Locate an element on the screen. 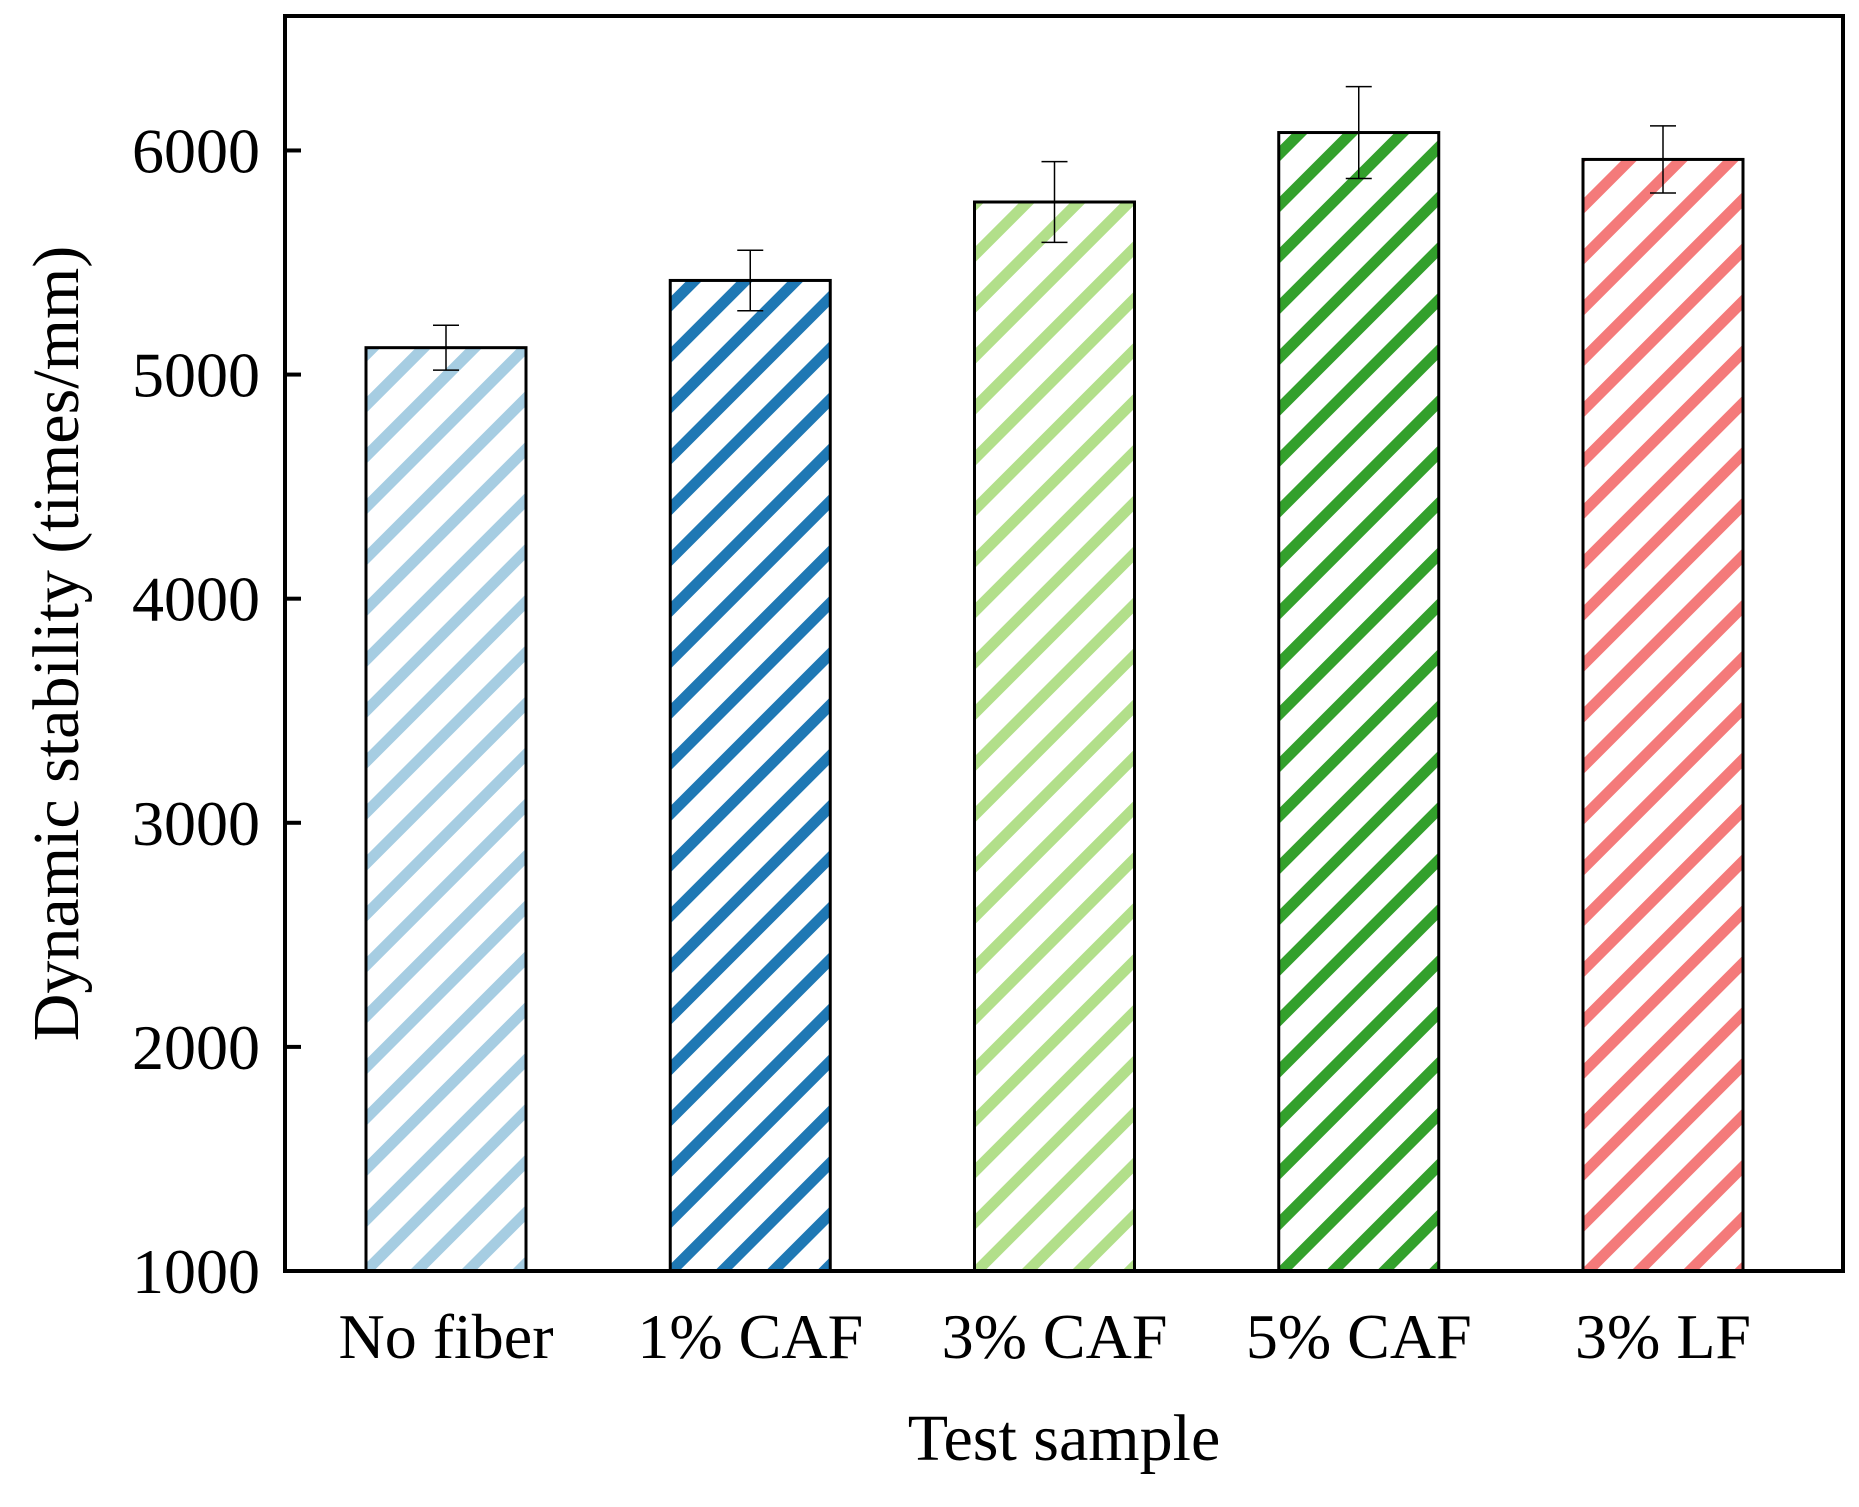  x-tick-label: 1% CAF is located at coordinates (750, 1336).